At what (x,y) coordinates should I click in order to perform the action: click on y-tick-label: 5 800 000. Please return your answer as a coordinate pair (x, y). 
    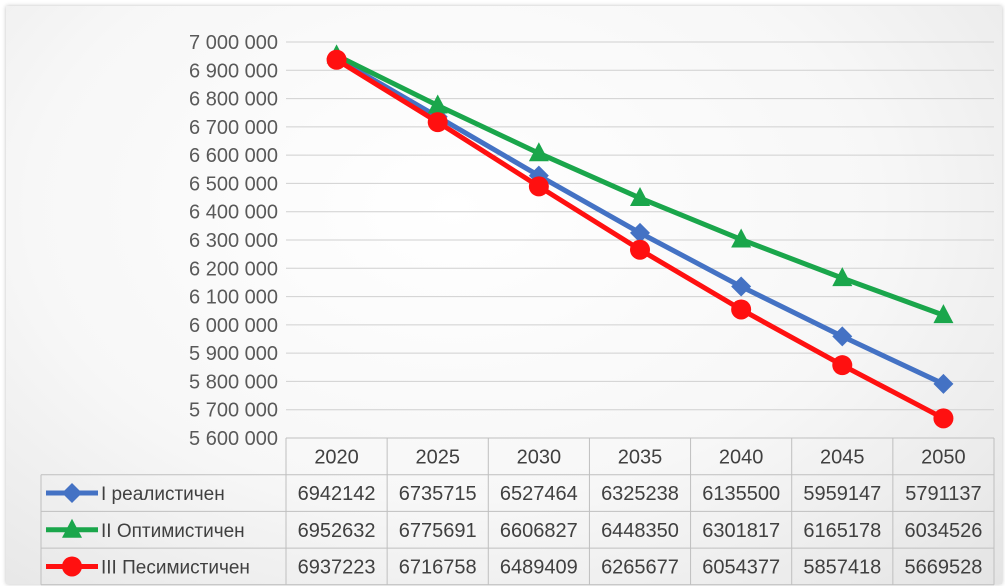
    Looking at the image, I should click on (233, 382).